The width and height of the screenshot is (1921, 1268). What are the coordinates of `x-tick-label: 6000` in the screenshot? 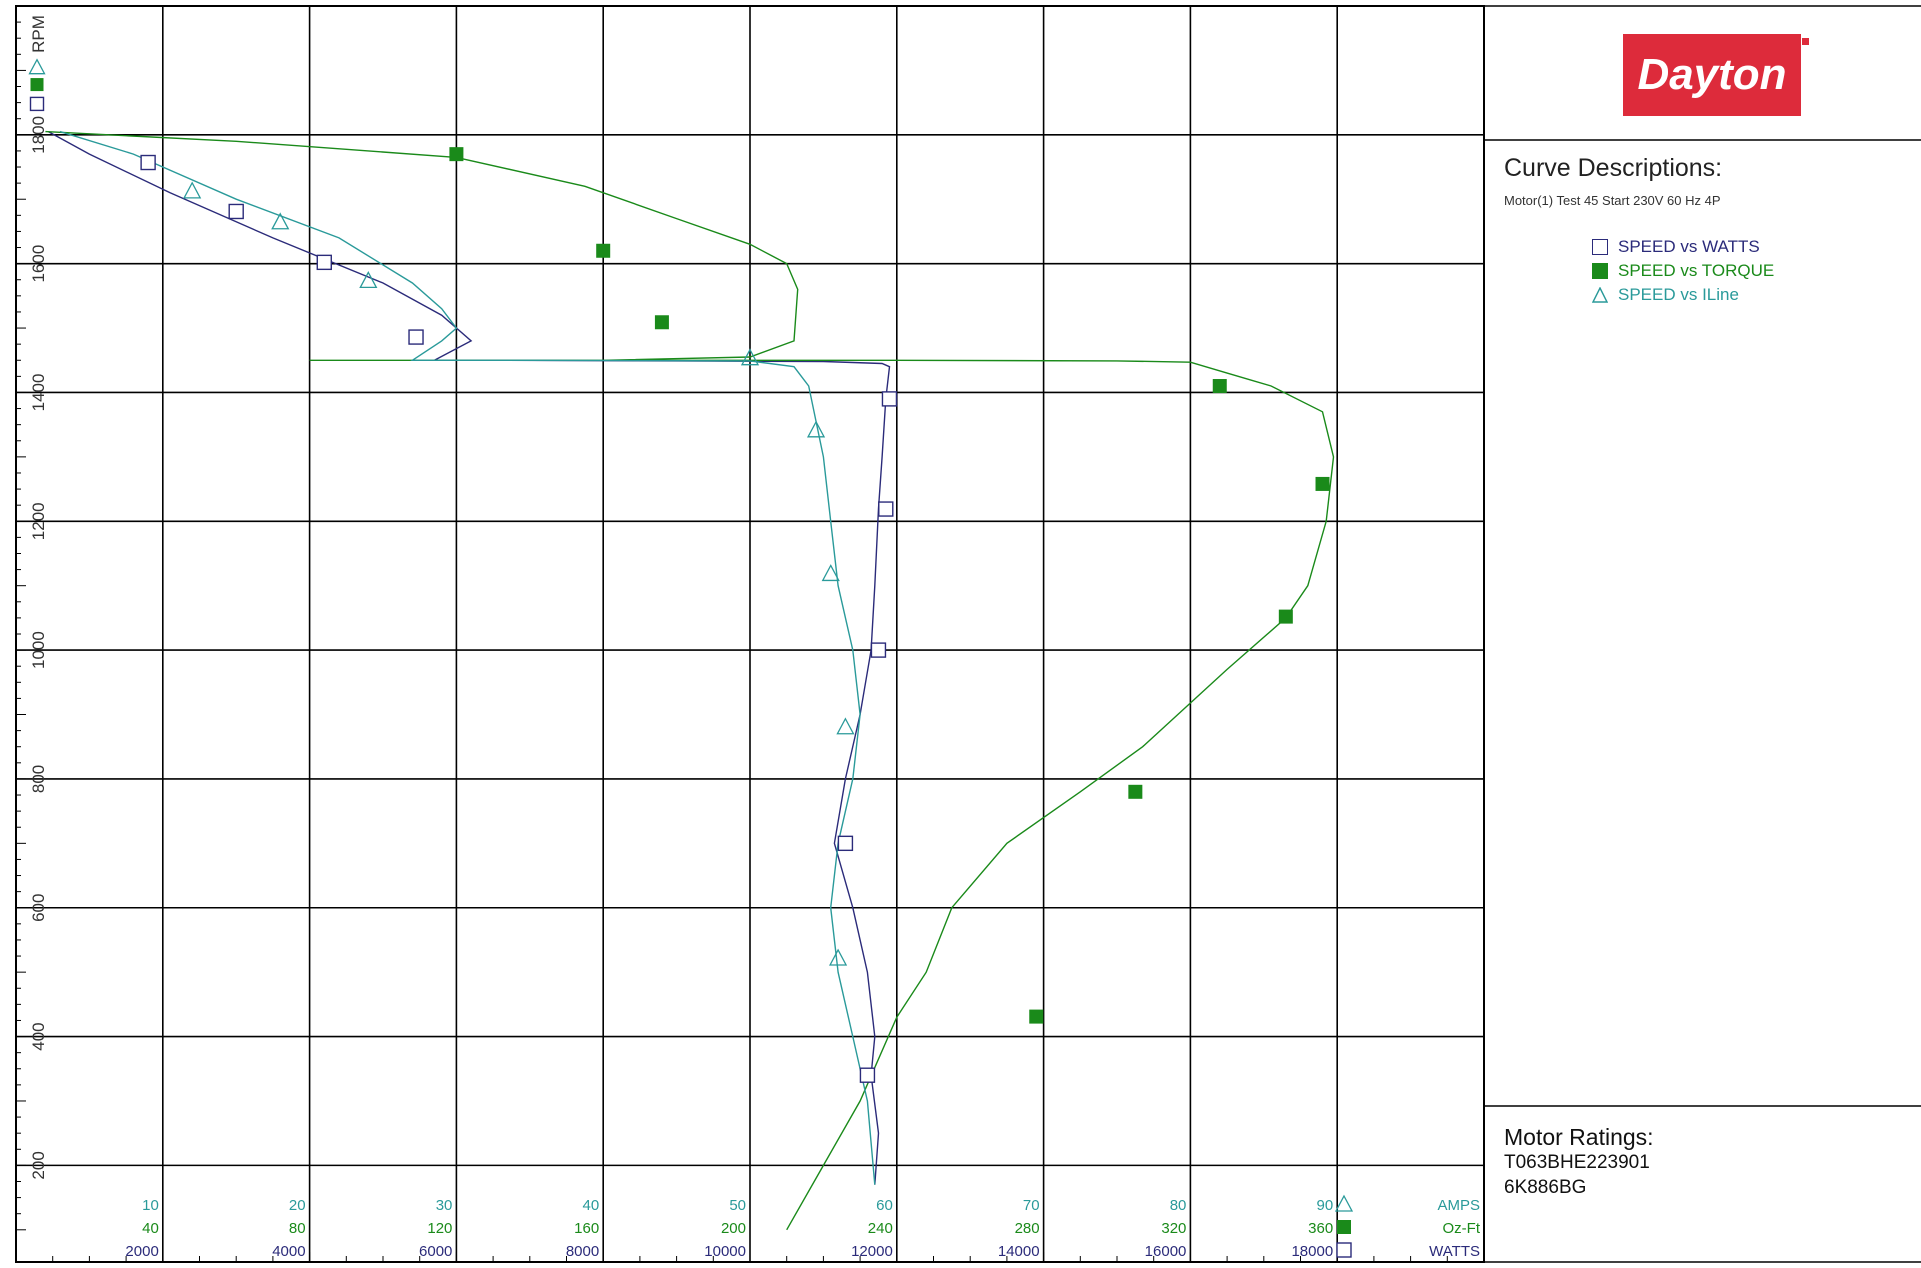 It's located at (435, 1251).